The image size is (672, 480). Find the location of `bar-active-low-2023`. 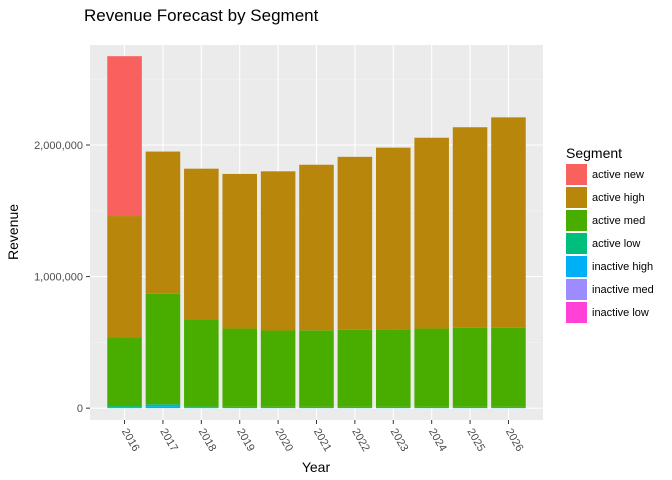

bar-active-low-2023 is located at coordinates (393, 407).